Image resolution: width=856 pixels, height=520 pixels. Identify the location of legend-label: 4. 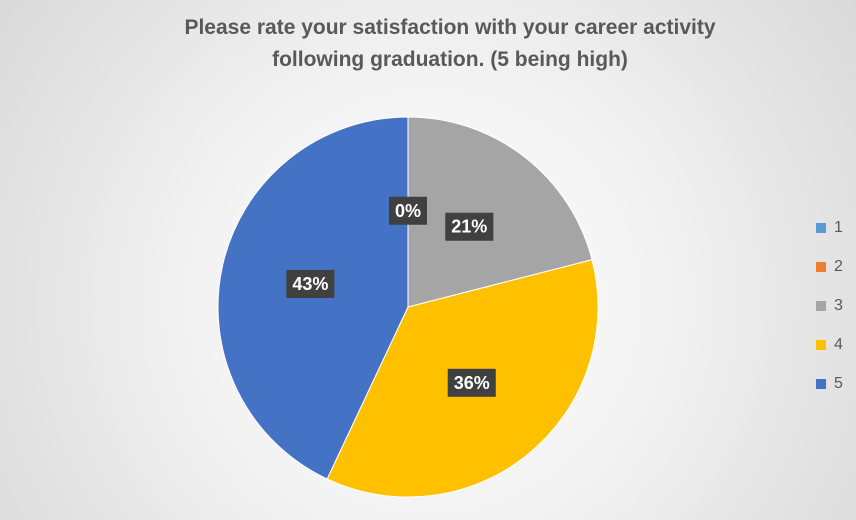
(838, 344).